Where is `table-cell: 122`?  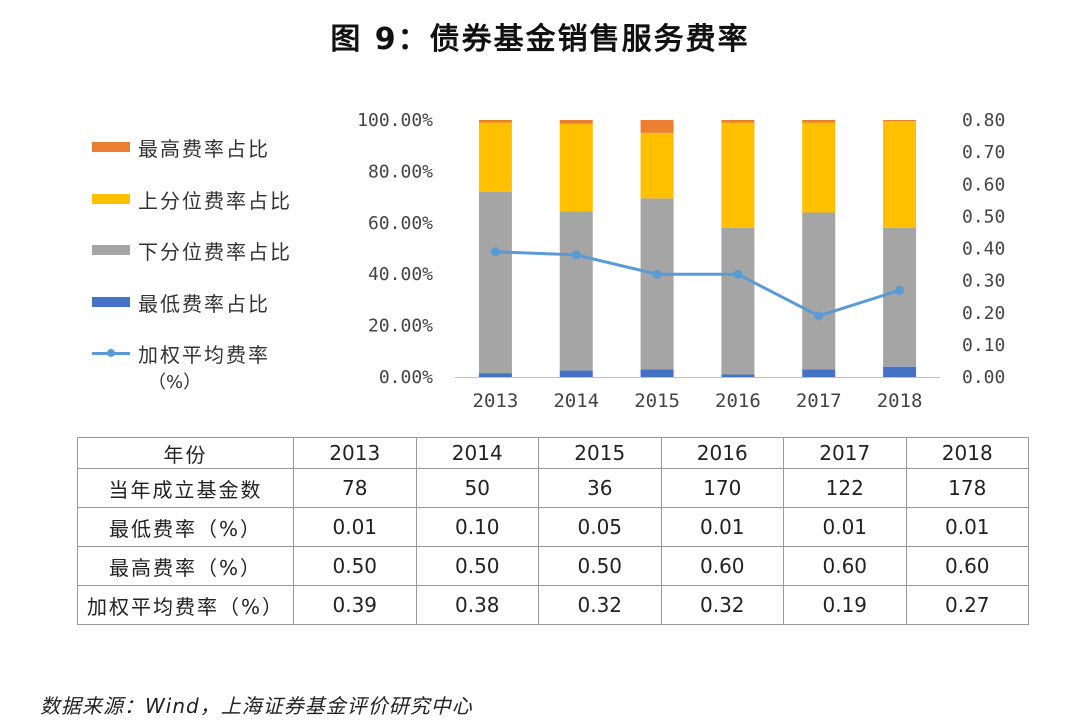 table-cell: 122 is located at coordinates (845, 488).